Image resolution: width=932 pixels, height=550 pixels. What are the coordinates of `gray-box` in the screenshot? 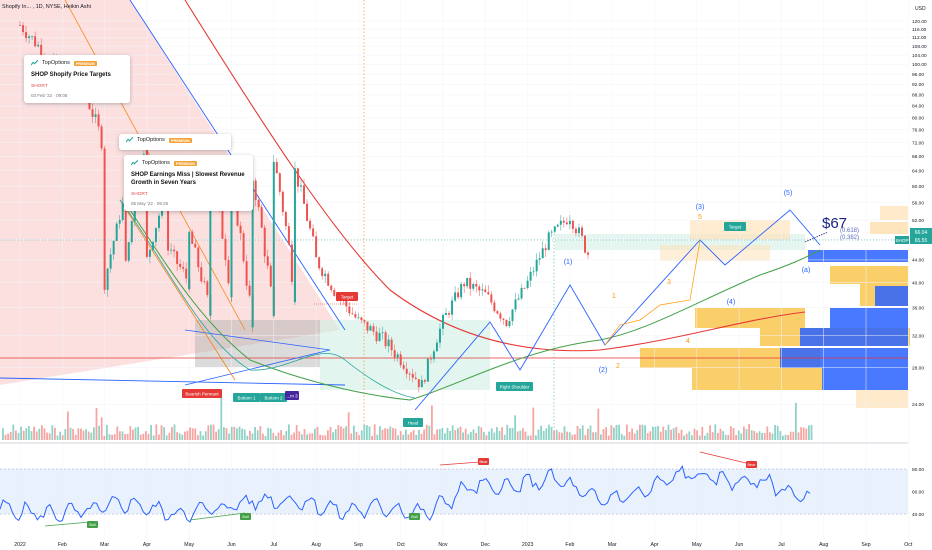 It's located at (257, 343).